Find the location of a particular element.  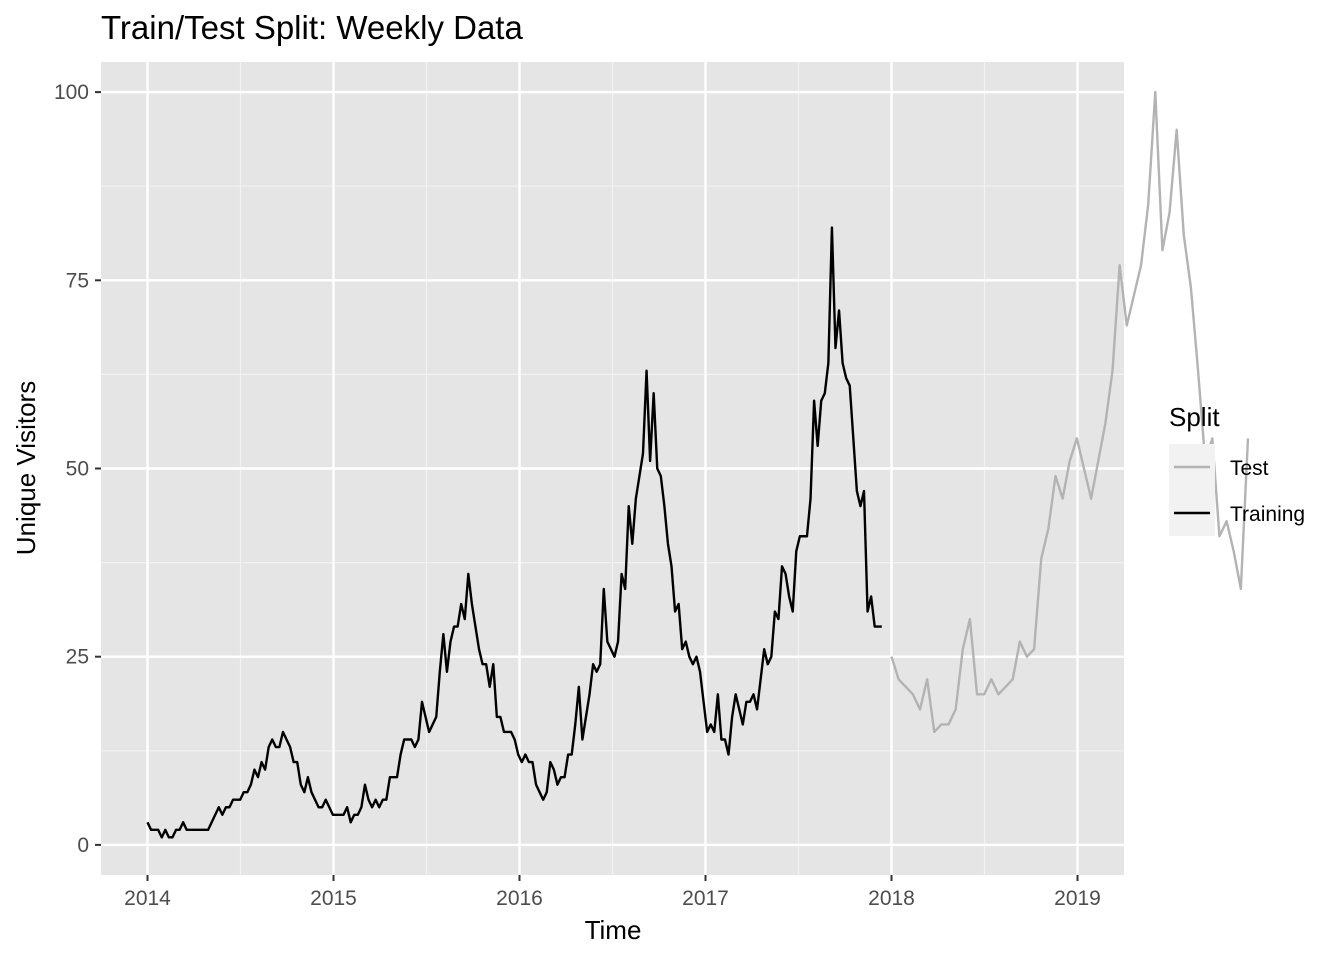

y-tick-label: 50 is located at coordinates (77, 469).